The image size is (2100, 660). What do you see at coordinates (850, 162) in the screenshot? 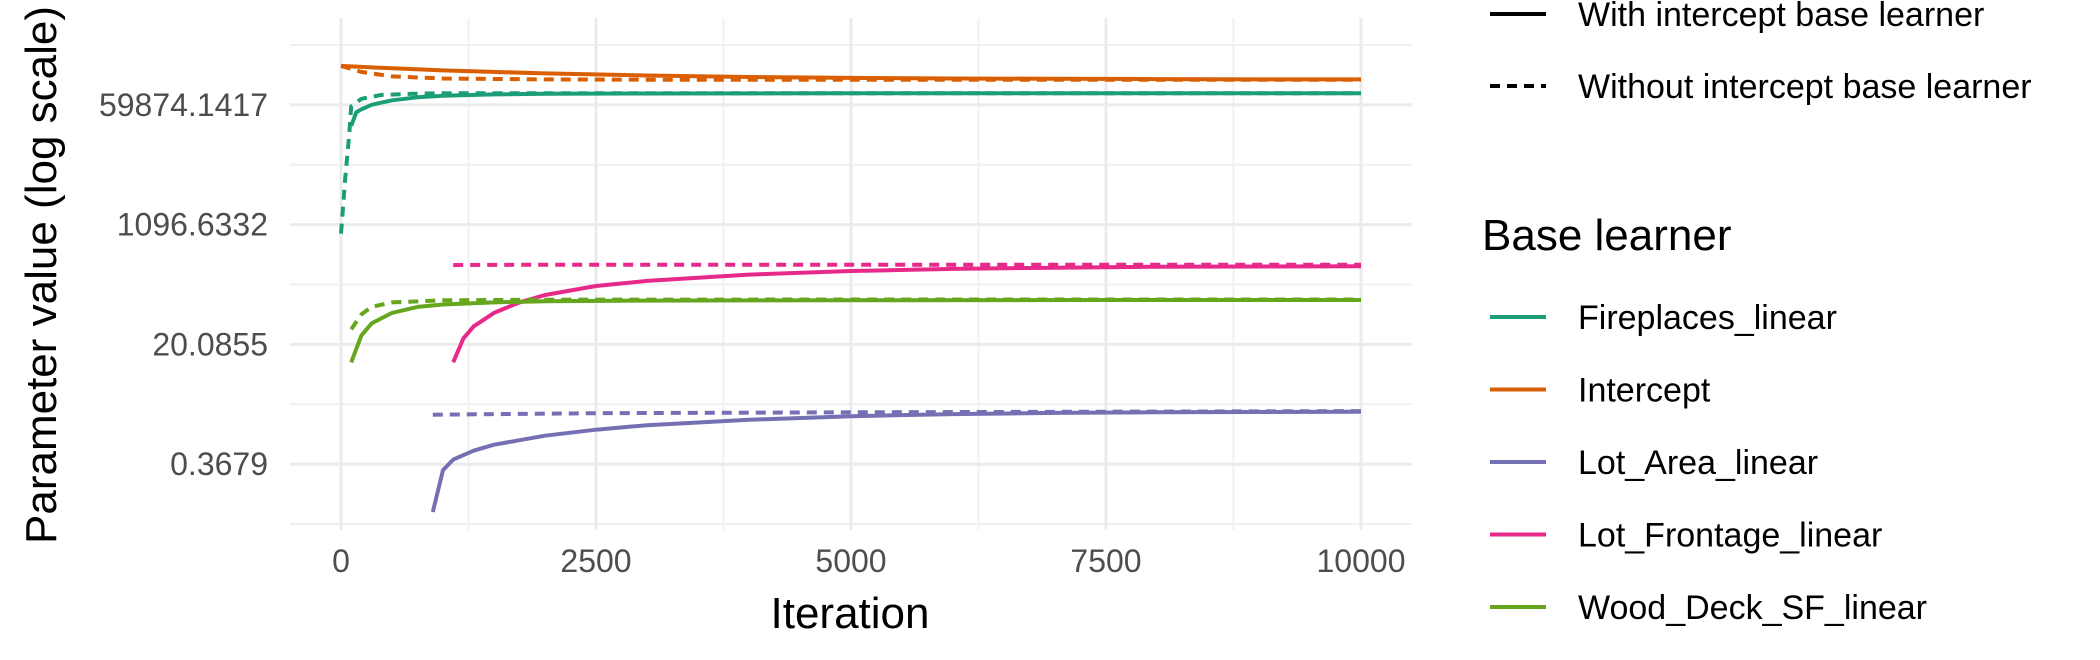
I see `series-line-fireplaces-linear-without-intercept` at bounding box center [850, 162].